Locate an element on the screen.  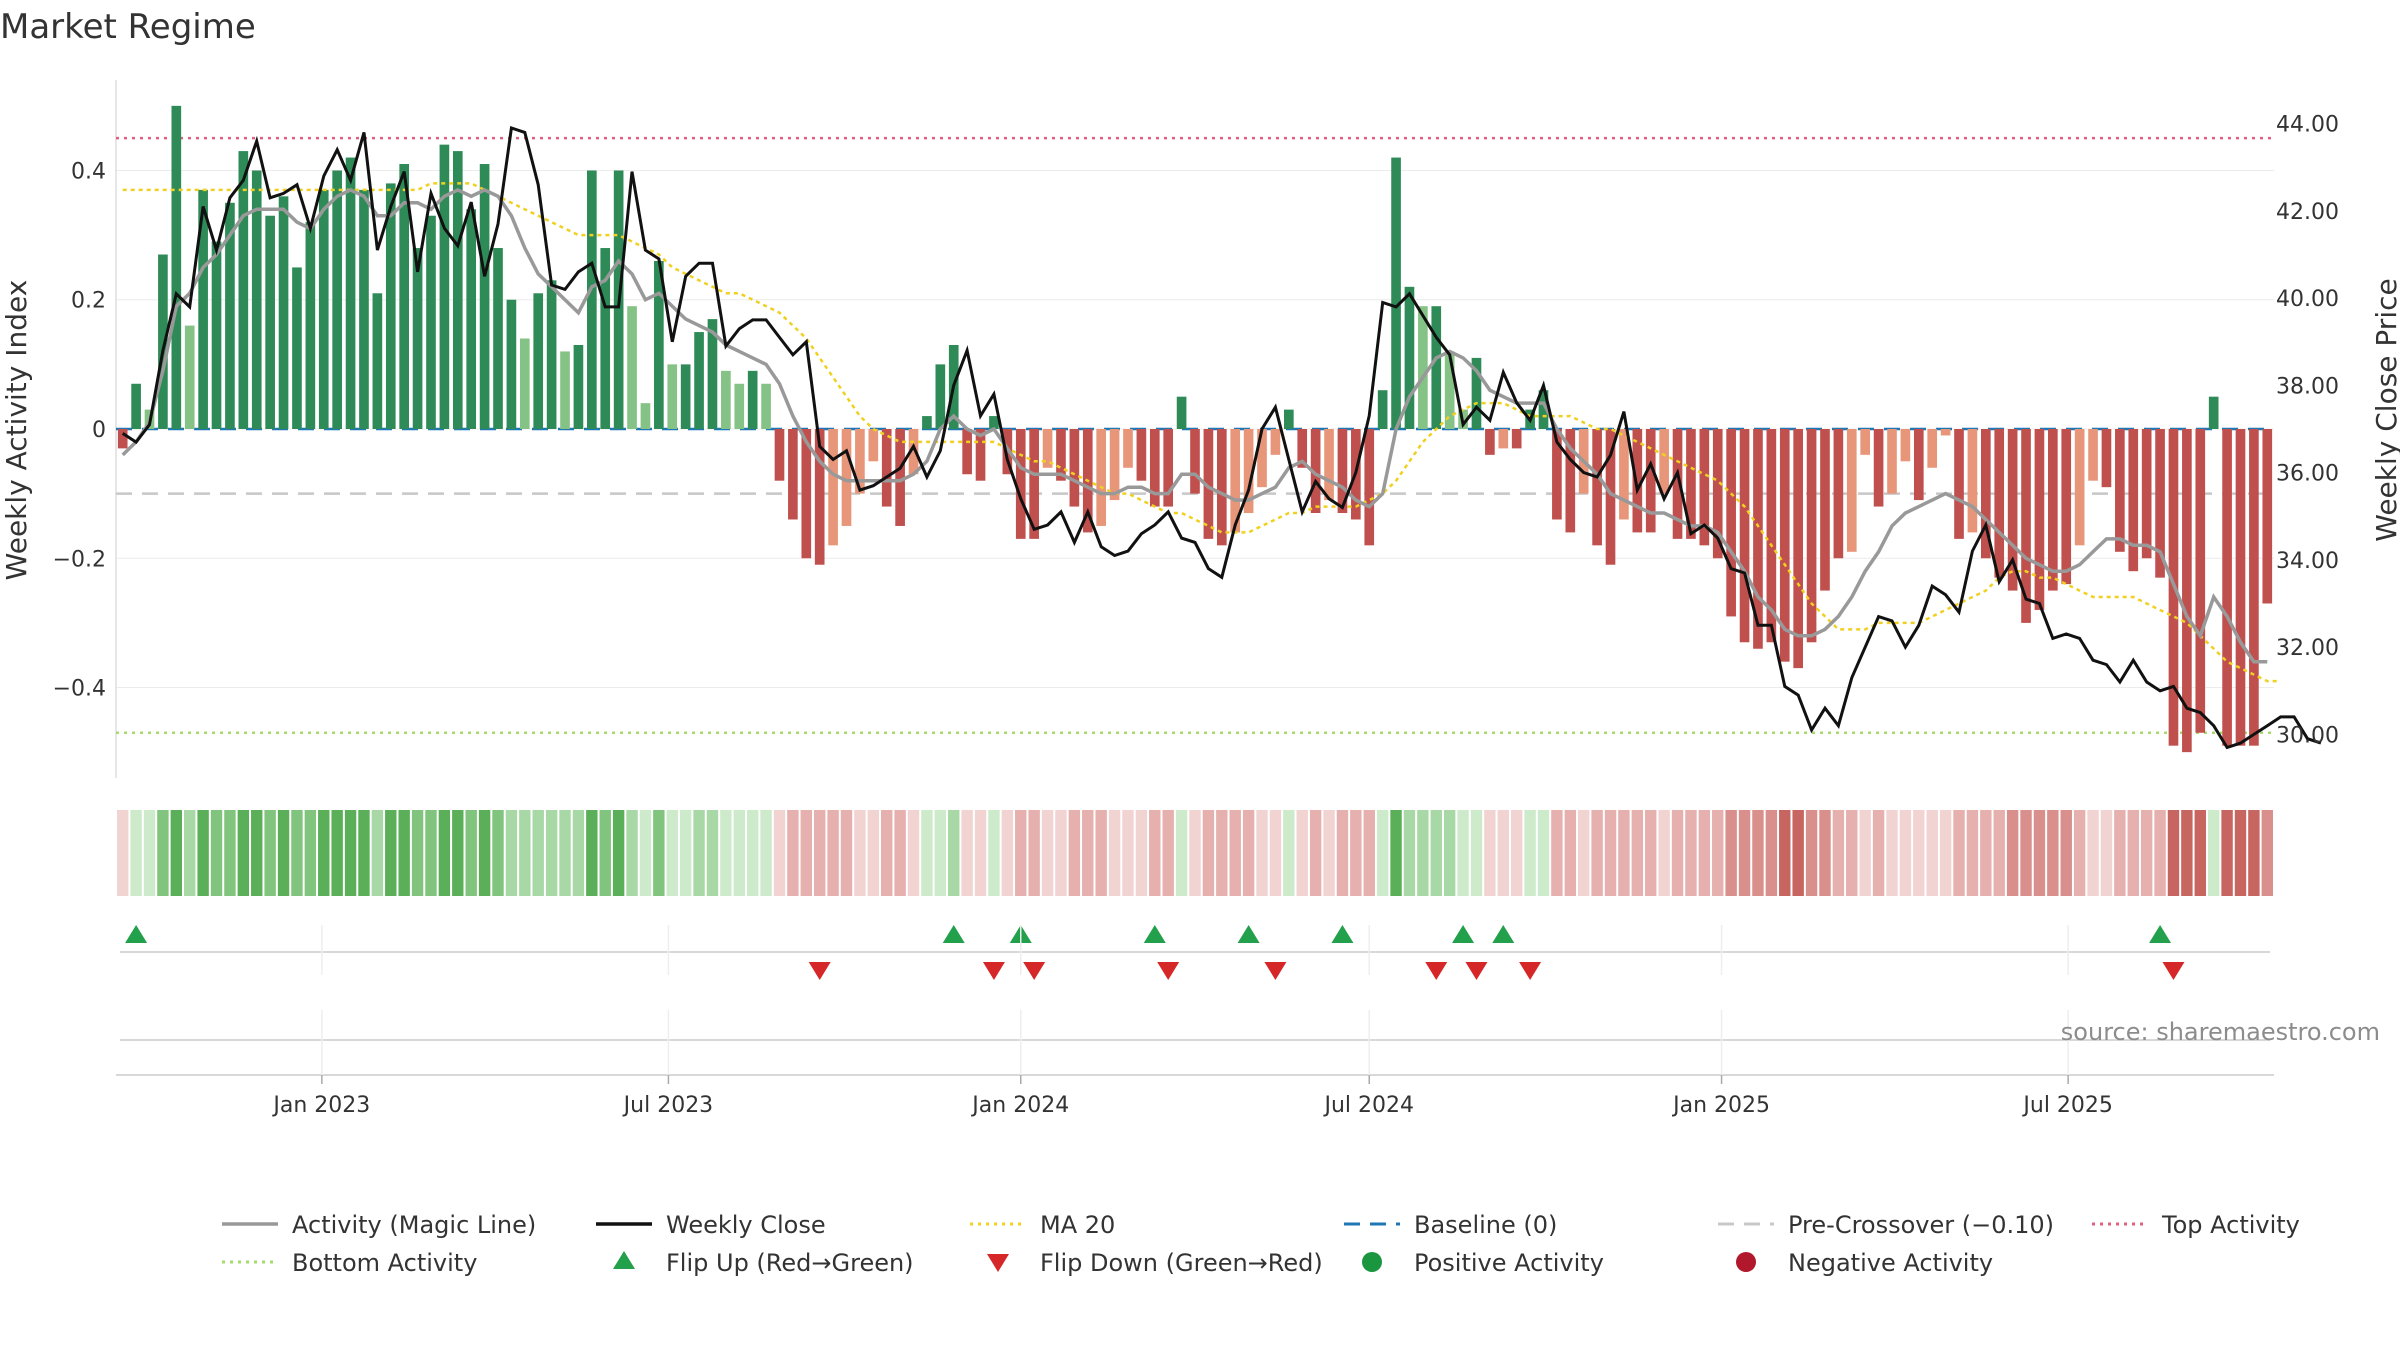
legend-item: Activity (Magic Line) is located at coordinates (379, 1225).